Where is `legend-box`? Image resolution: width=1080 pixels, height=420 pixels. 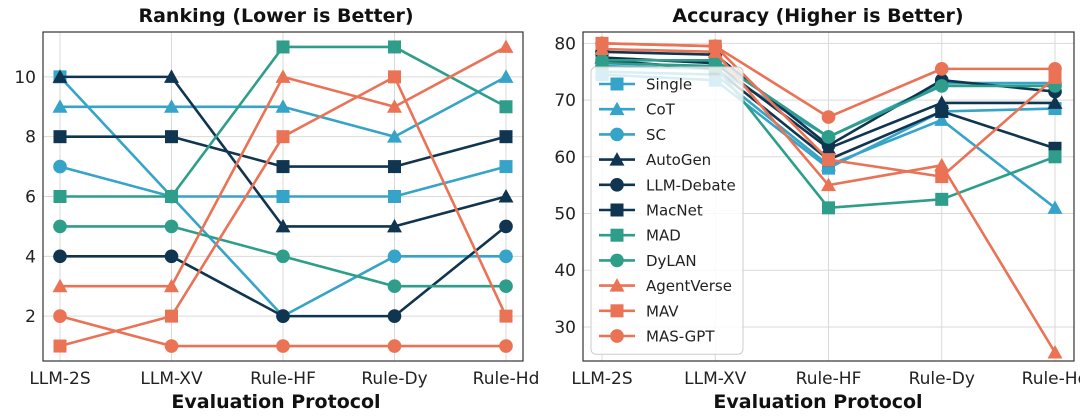 legend-box is located at coordinates (667, 210).